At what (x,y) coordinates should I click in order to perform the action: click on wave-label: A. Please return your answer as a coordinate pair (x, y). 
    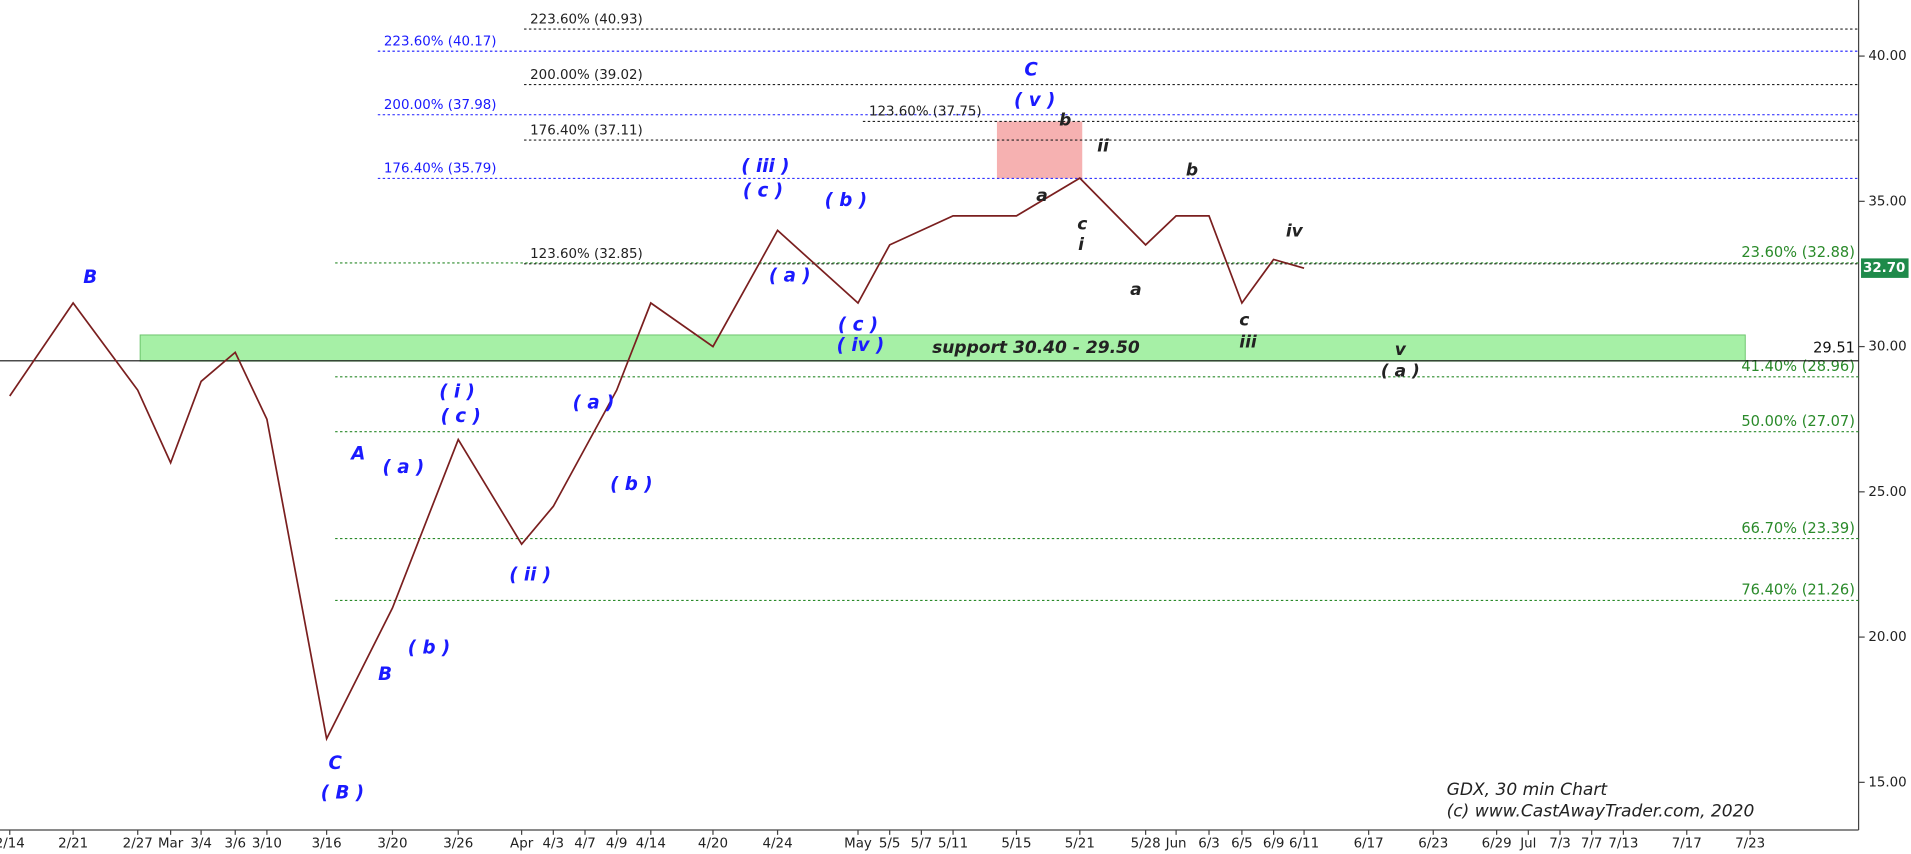
    Looking at the image, I should click on (357, 454).